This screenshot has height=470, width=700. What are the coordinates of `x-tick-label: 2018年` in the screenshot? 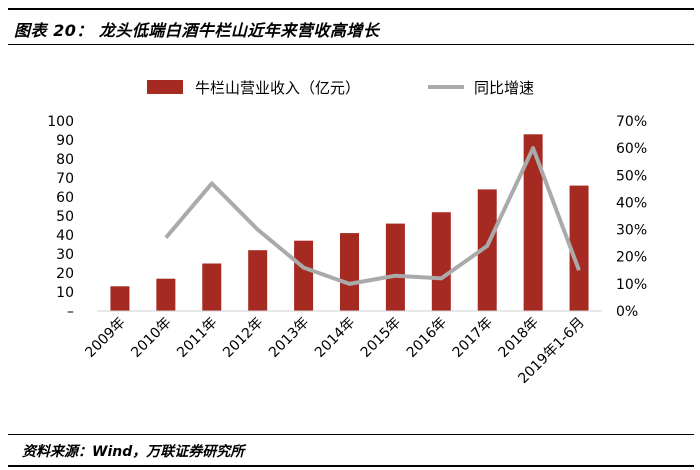 It's located at (519, 338).